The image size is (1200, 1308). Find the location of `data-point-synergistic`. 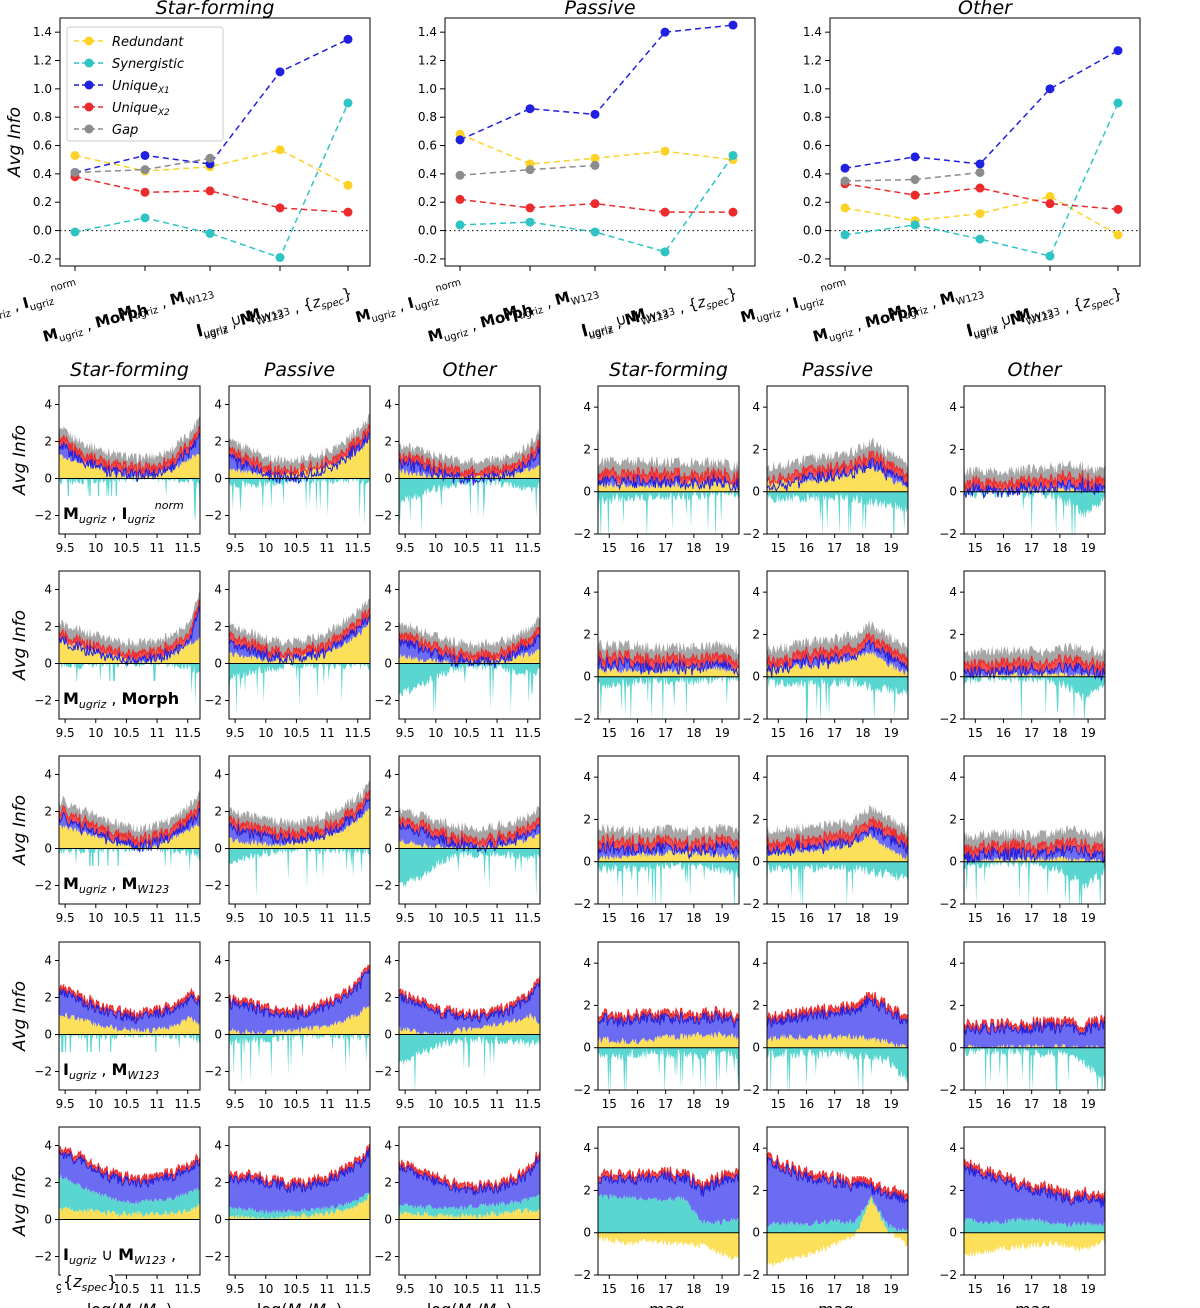

data-point-synergistic is located at coordinates (145, 218).